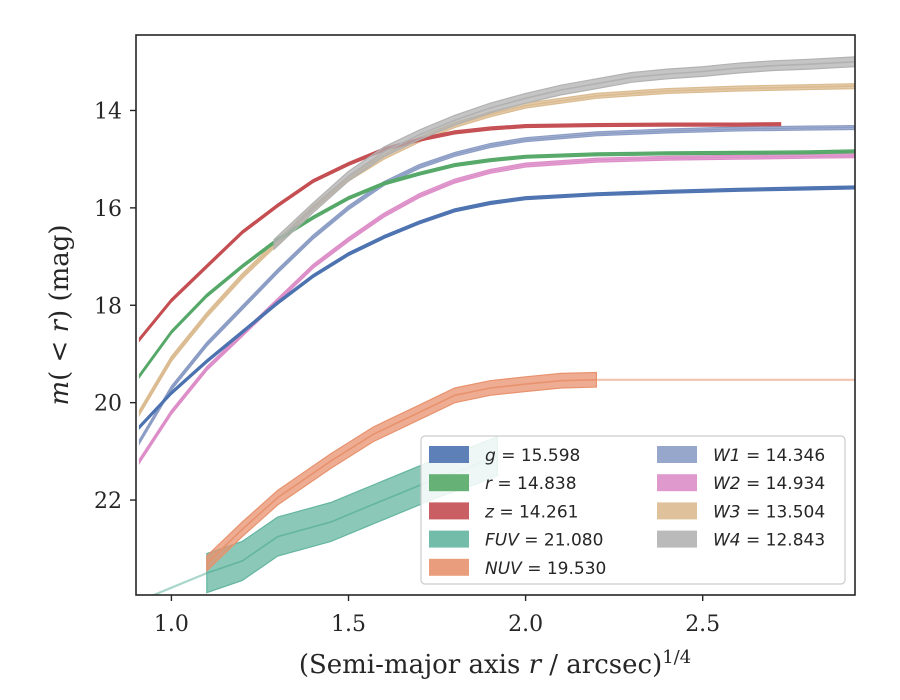  I want to click on legend-box, so click(633, 510).